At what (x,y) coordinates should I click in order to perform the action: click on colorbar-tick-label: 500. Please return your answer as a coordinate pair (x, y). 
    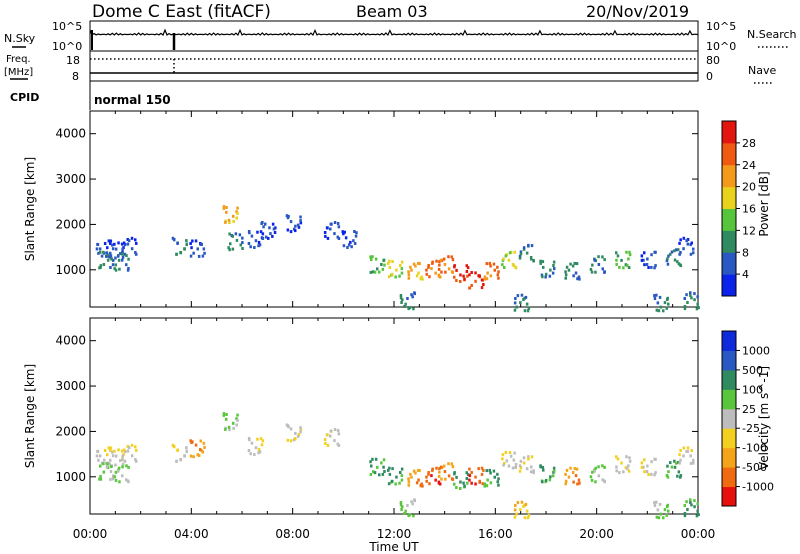
    Looking at the image, I should click on (752, 370).